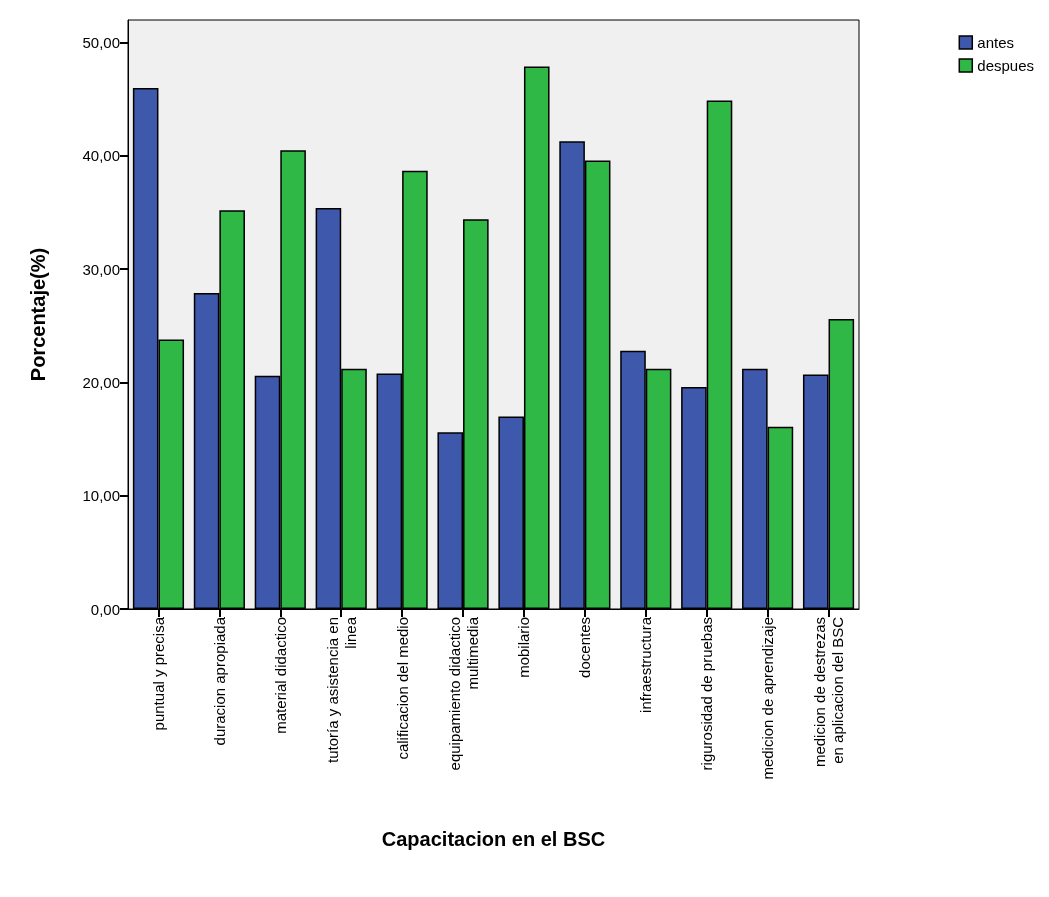 The width and height of the screenshot is (1049, 897). I want to click on y-tick-label: 10,00, so click(101, 496).